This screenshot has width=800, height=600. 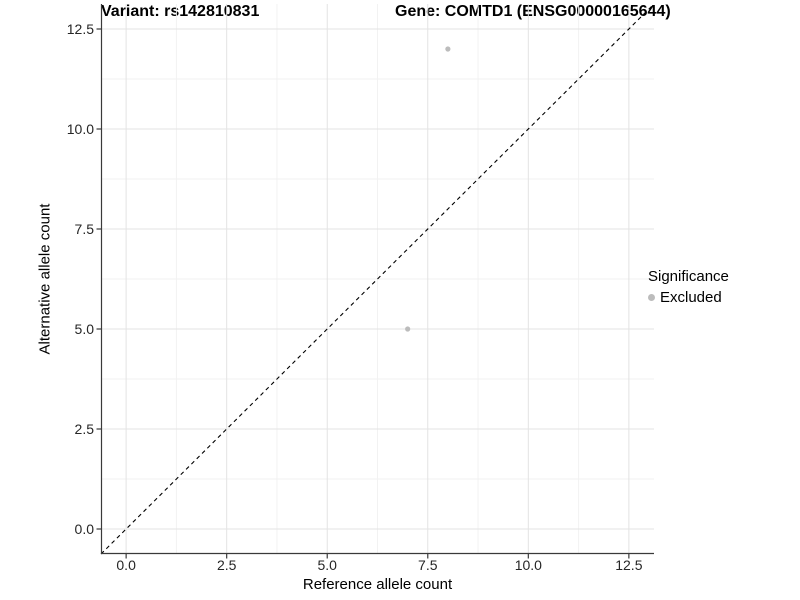 I want to click on y-tick-label: 7.5, so click(x=84, y=229).